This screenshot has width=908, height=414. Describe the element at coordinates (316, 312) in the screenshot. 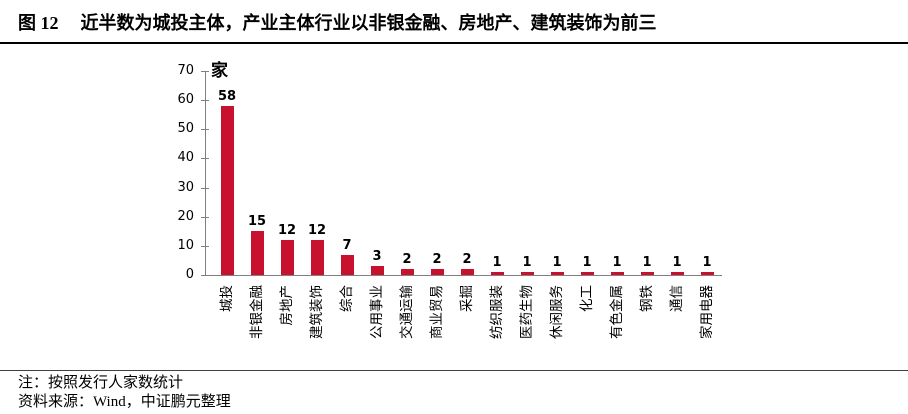

I see `category-label: 建筑装饰` at that location.